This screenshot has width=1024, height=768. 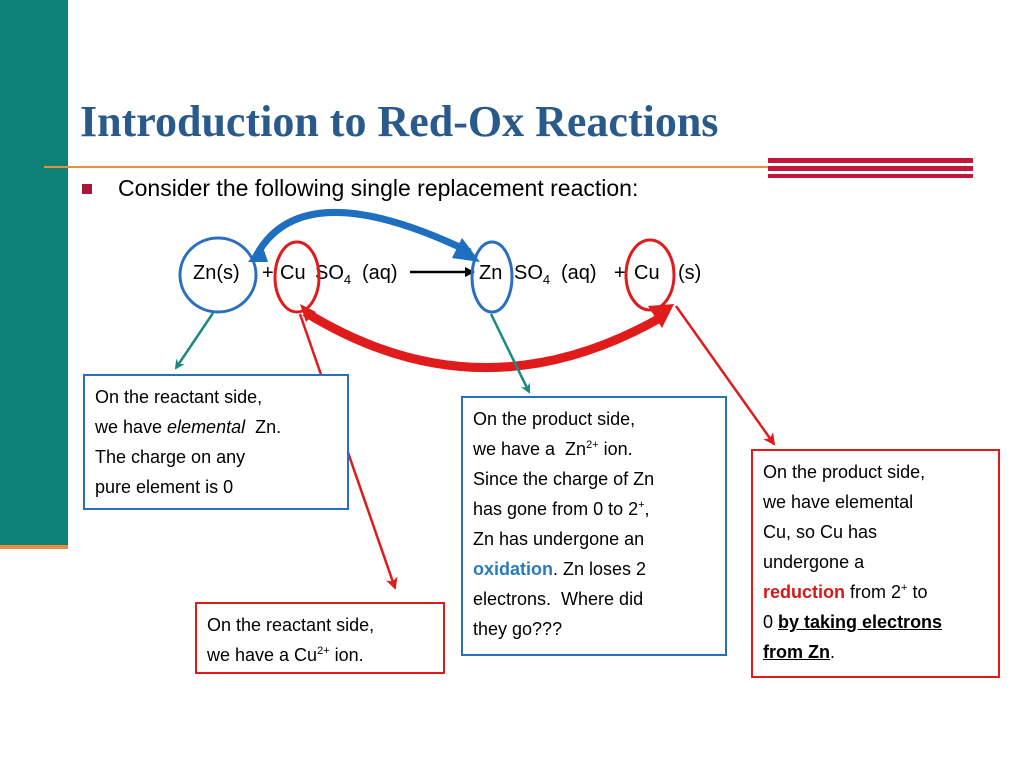 I want to click on pointer-to-box4, so click(x=725, y=375).